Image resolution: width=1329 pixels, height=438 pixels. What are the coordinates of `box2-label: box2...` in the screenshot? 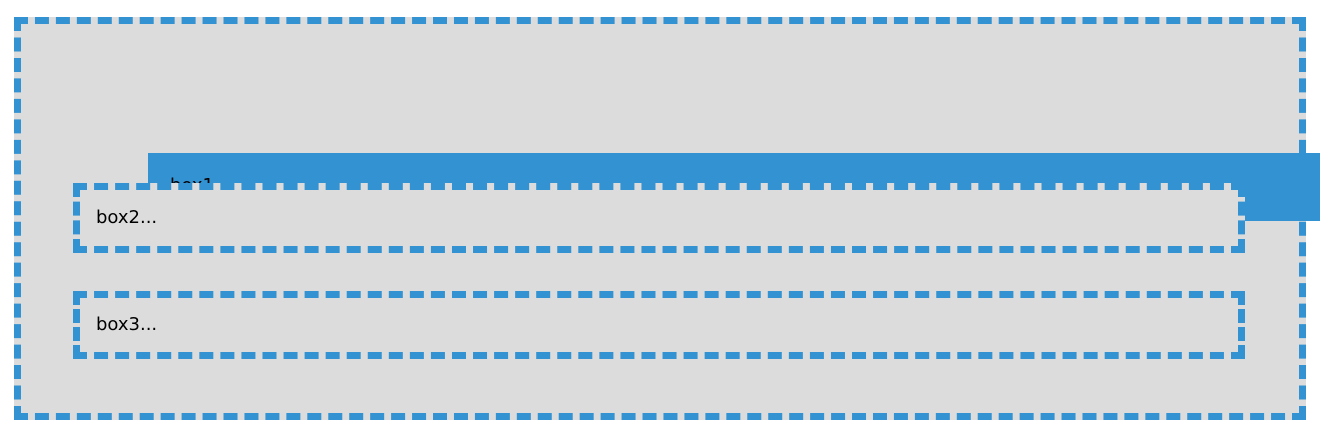 It's located at (127, 217).